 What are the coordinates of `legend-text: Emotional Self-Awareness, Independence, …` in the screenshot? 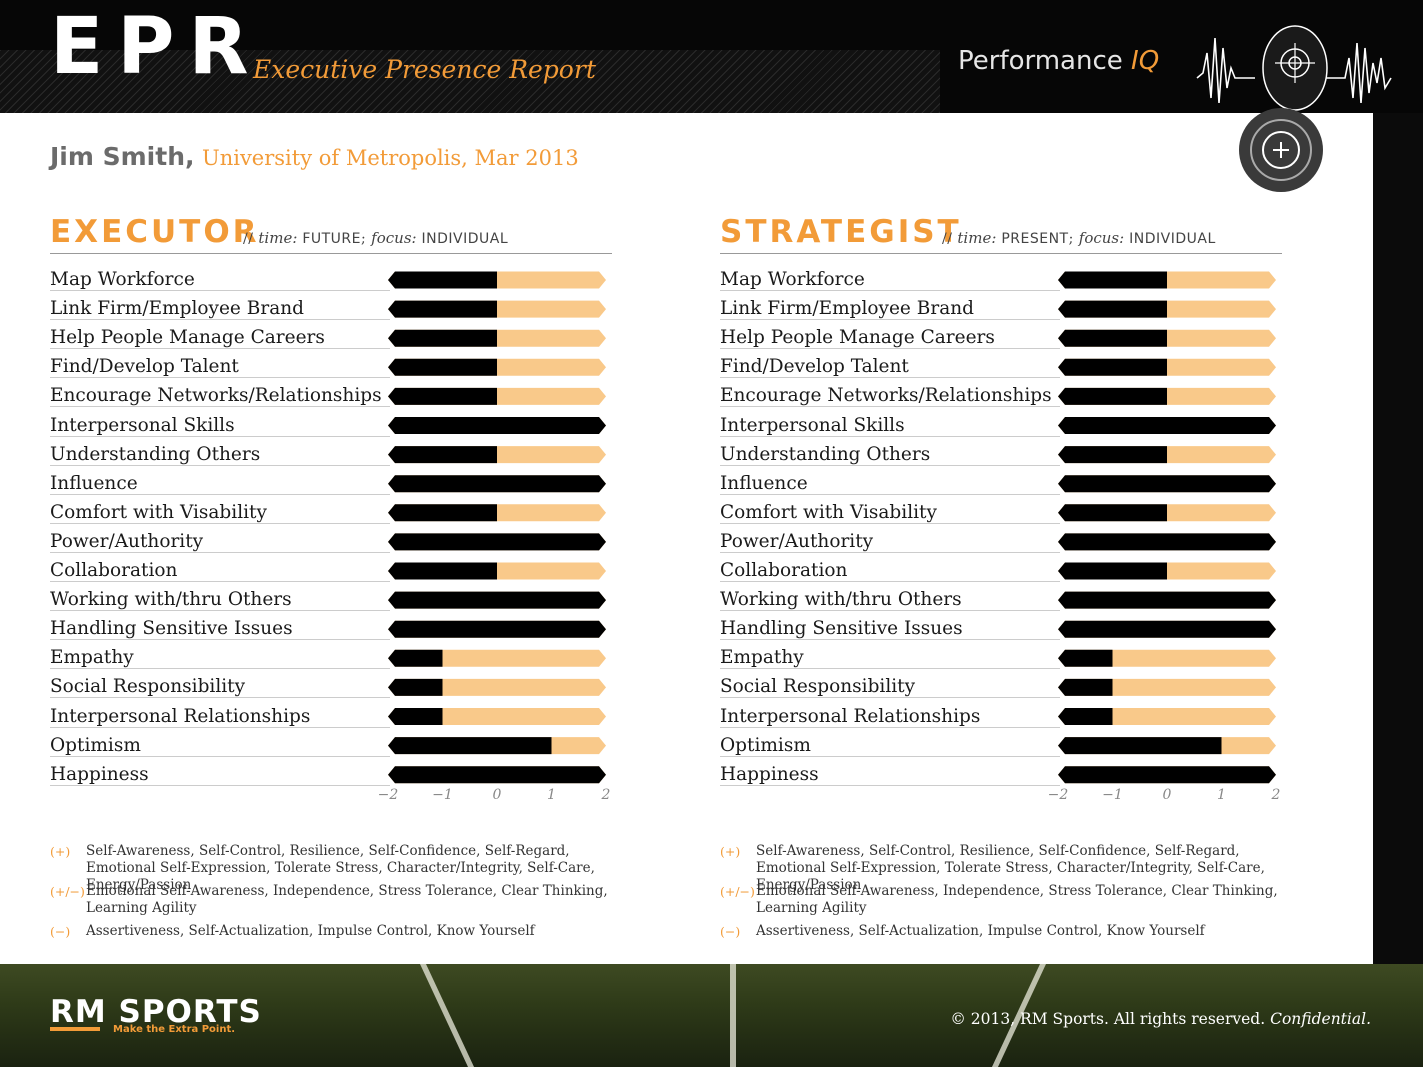 It's located at (347, 899).